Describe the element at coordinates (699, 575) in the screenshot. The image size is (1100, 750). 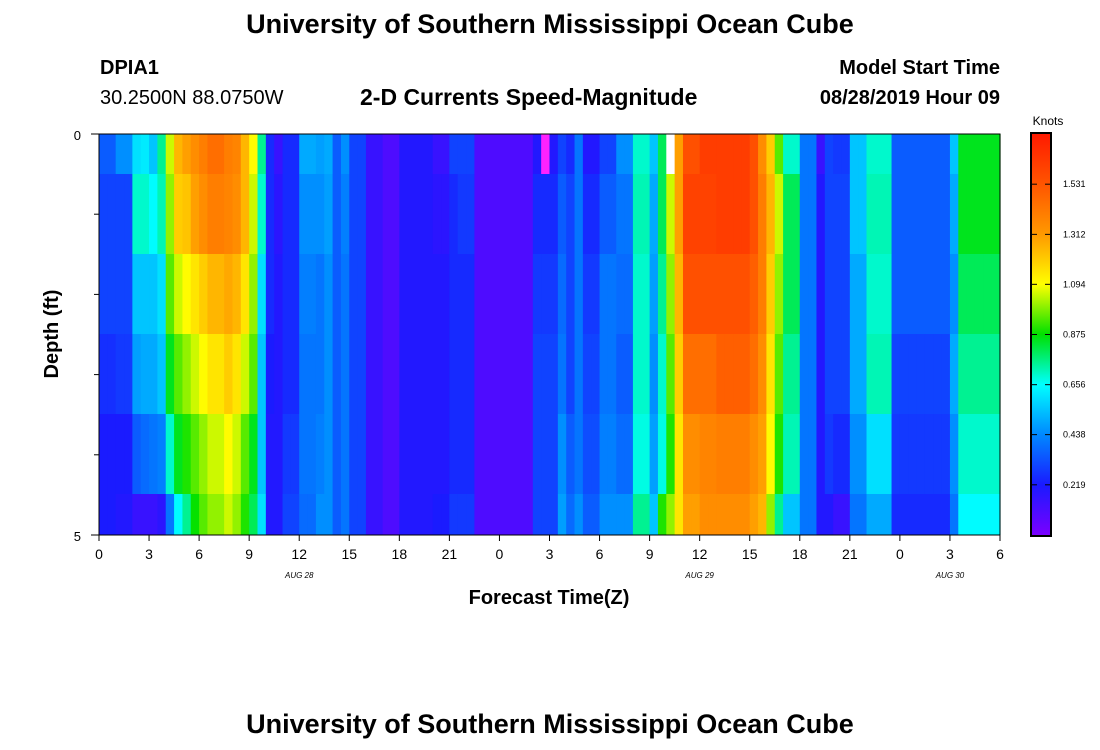
I see `date-label: AUG 29` at that location.